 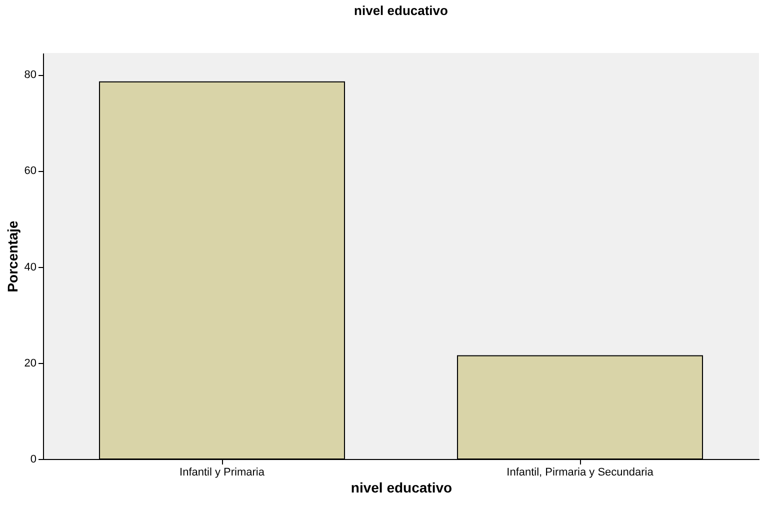 What do you see at coordinates (30, 363) in the screenshot?
I see `y-tick-label: 20` at bounding box center [30, 363].